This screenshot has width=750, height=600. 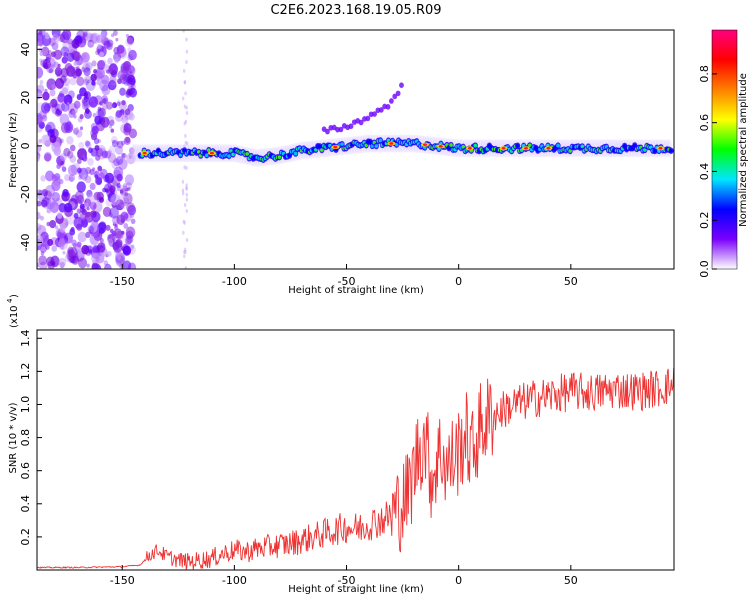 What do you see at coordinates (458, 281) in the screenshot?
I see `x-tick-label: 0` at bounding box center [458, 281].